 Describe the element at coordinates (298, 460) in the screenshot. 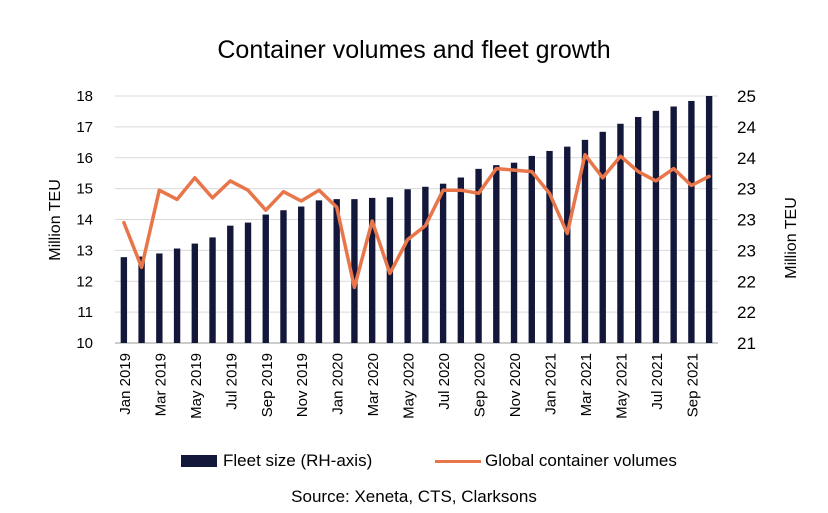

I see `legend-label-fleet-size: Fleet size (RH-axis)` at that location.